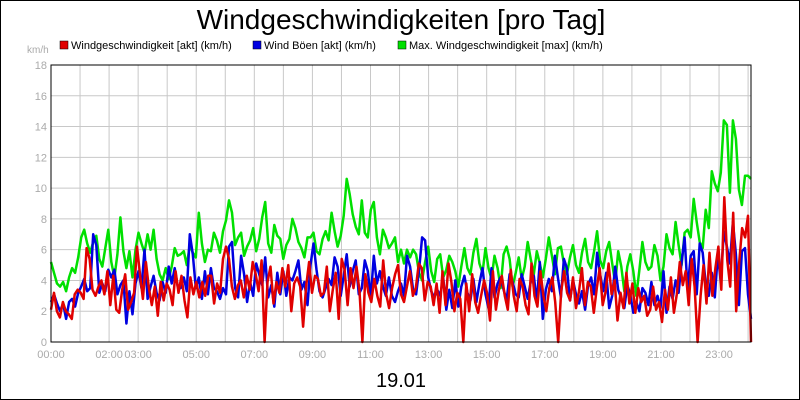 The image size is (800, 400). I want to click on y-unit-label: km/h, so click(38, 50).